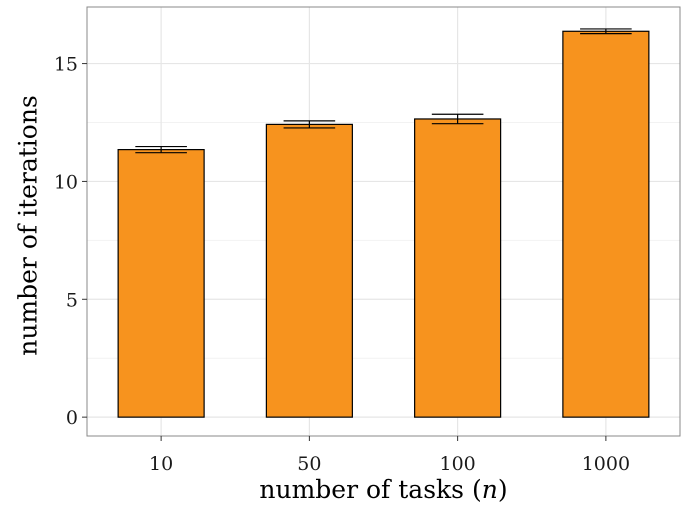 The image size is (681, 506). What do you see at coordinates (28, 225) in the screenshot?
I see `y-axis-title: number of iterations` at bounding box center [28, 225].